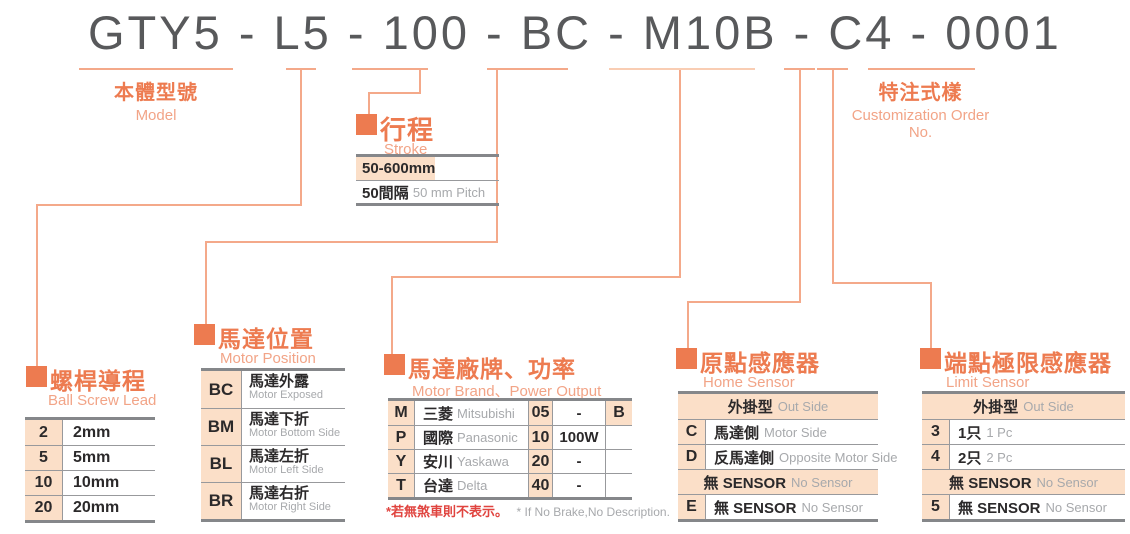 Image resolution: width=1130 pixels, height=534 pixels. What do you see at coordinates (527, 69) in the screenshot?
I see `underline-bc` at bounding box center [527, 69].